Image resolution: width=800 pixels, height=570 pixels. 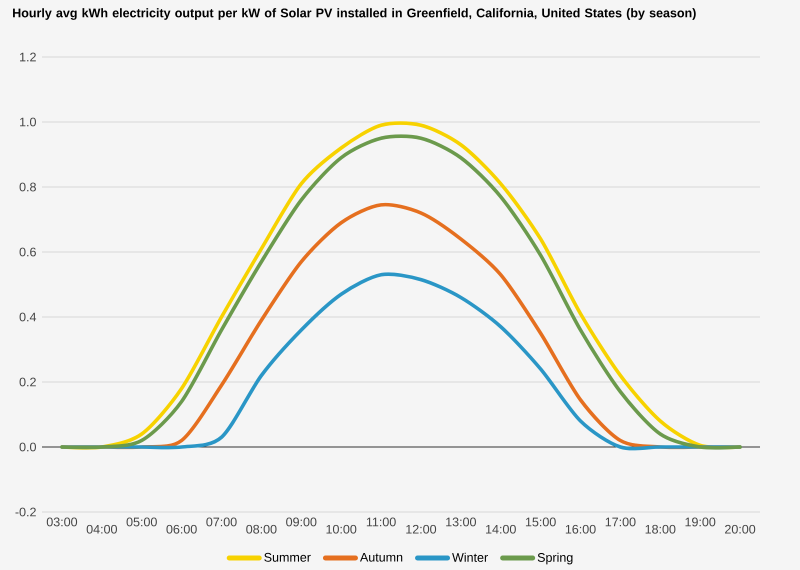 What do you see at coordinates (28, 57) in the screenshot?
I see `y-tick-label: 1.2` at bounding box center [28, 57].